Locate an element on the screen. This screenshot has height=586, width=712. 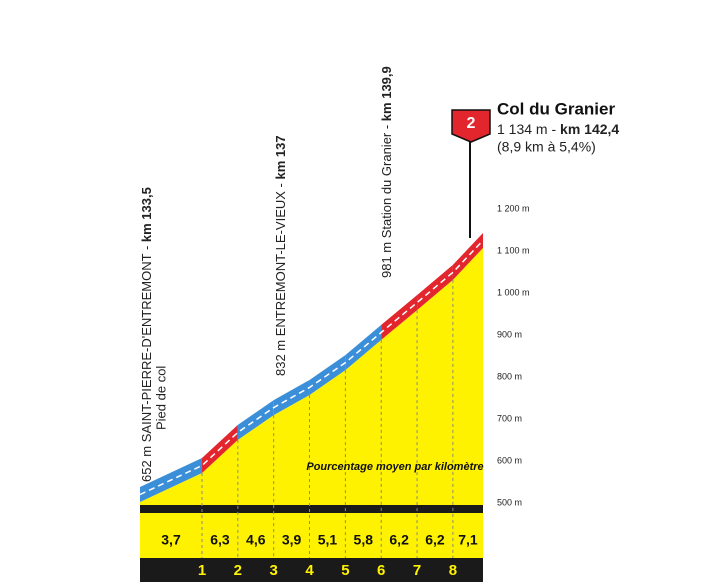
y-tick-label: 700 m is located at coordinates (509, 418).